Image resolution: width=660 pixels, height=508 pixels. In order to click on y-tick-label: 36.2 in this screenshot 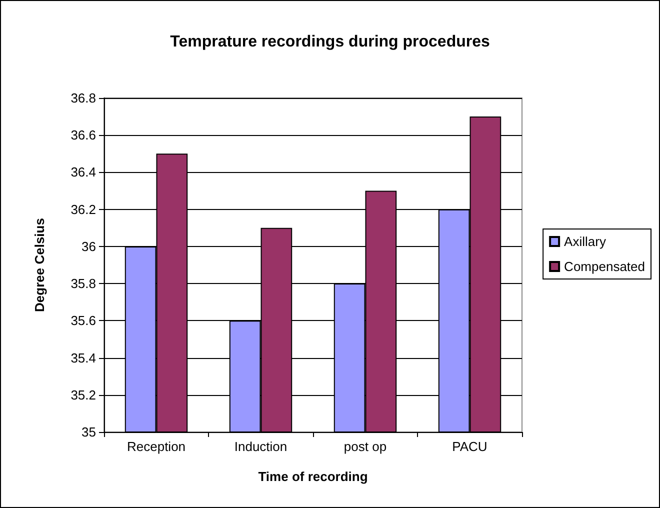, I will do `click(83, 209)`.